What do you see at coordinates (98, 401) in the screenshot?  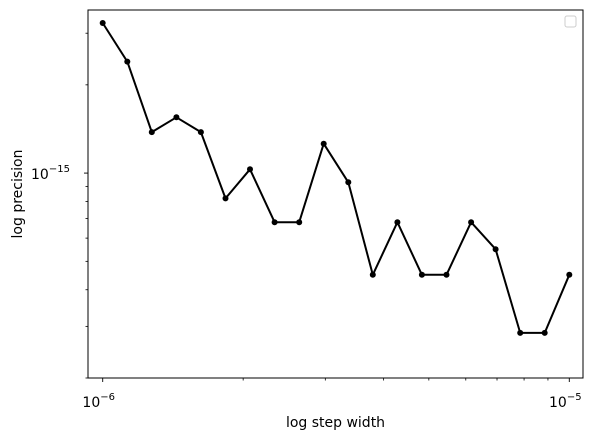 I see `x-tick-label: 10⁻⁶` at bounding box center [98, 401].